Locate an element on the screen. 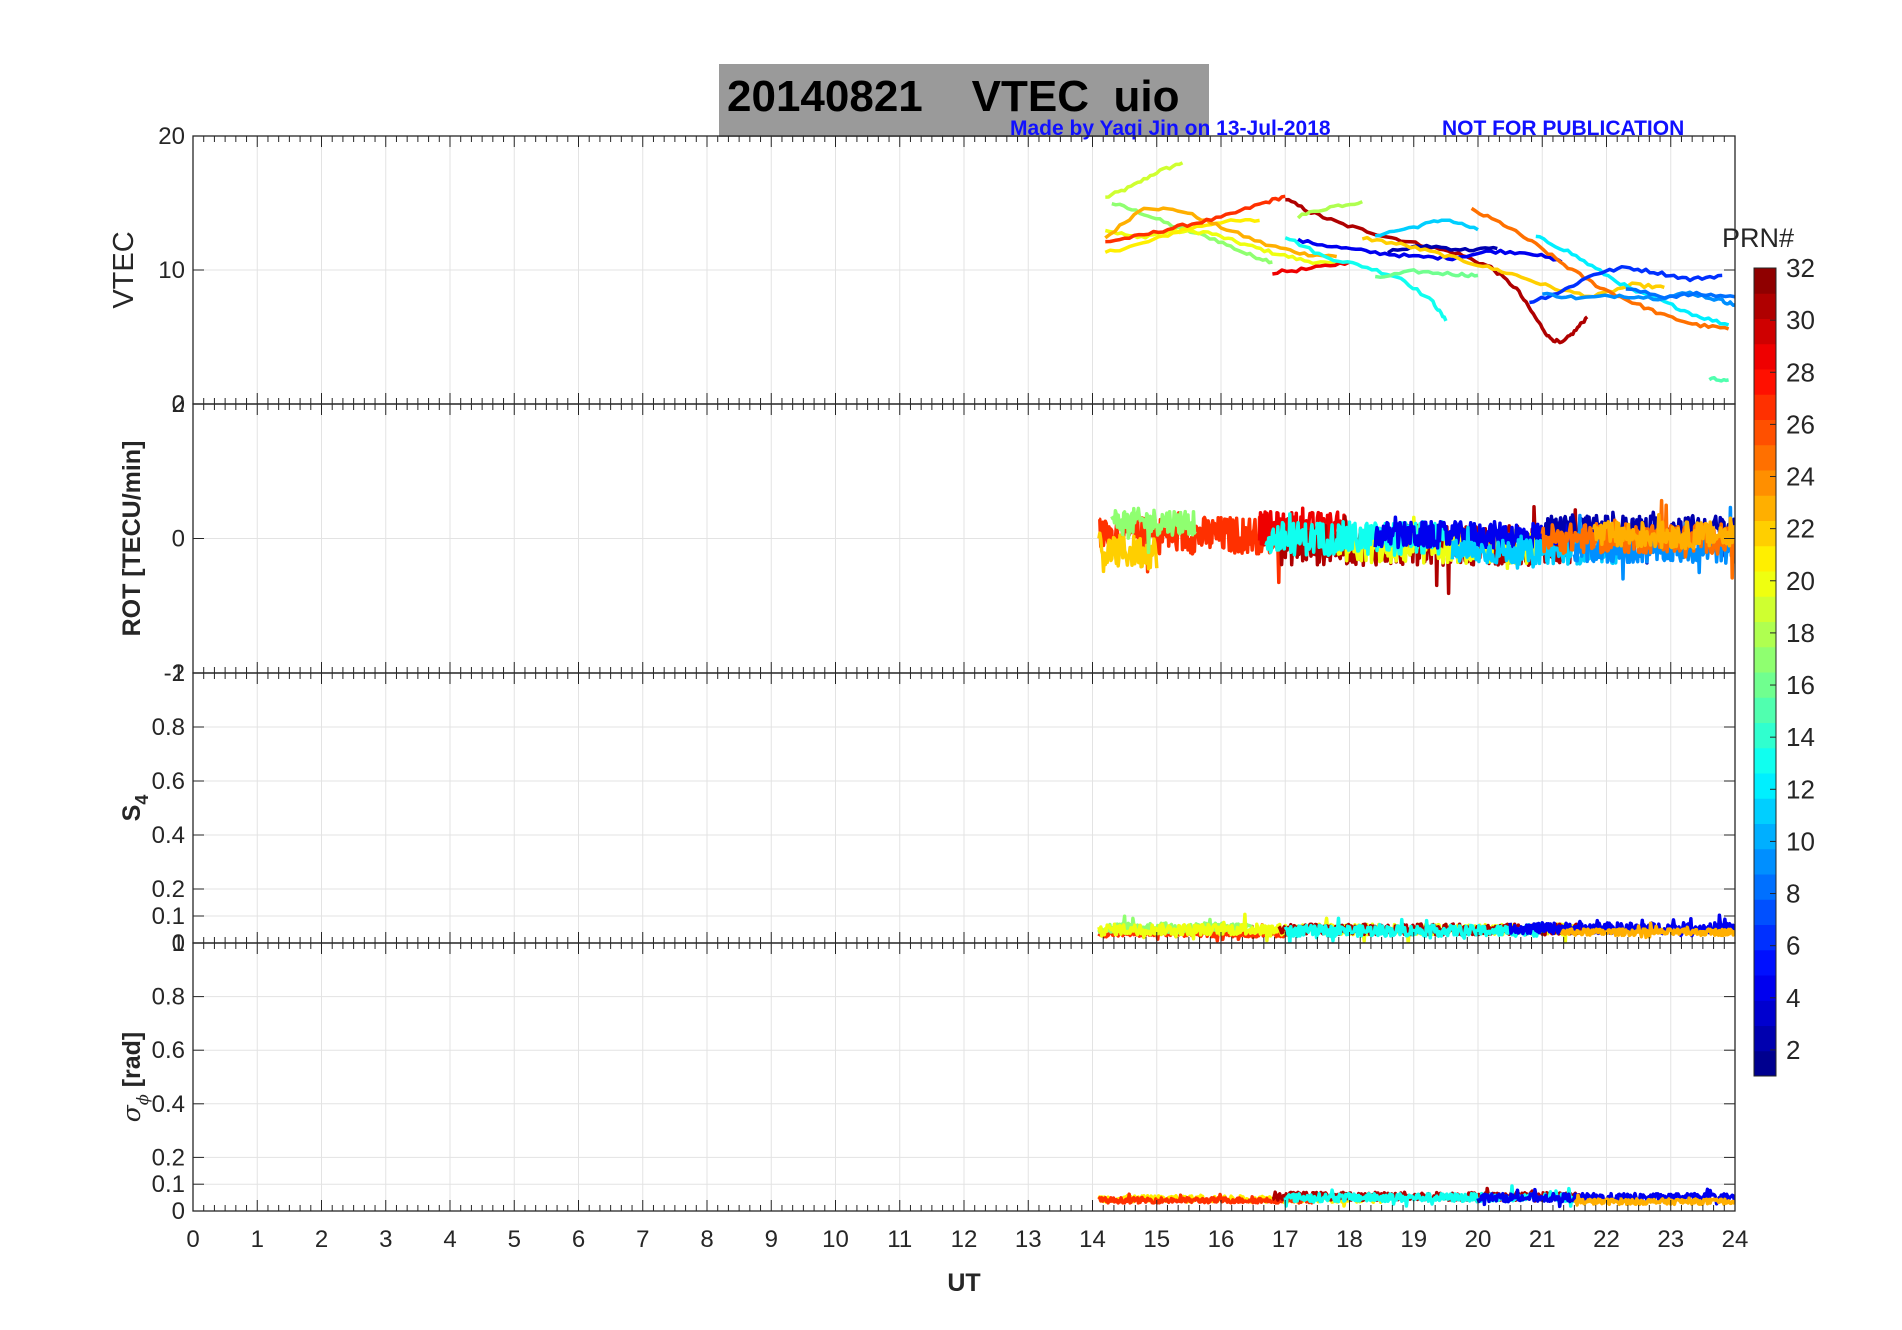 The image size is (1902, 1330). title-box is located at coordinates (964, 100).